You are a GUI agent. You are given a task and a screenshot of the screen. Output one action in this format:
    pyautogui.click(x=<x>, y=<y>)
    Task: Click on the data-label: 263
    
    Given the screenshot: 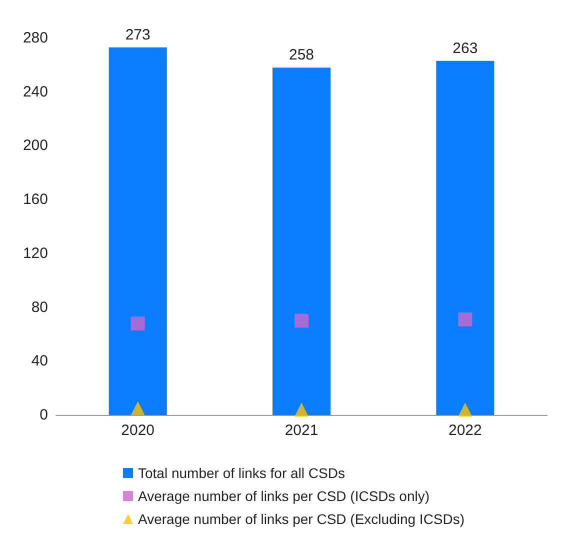 What is the action you would take?
    pyautogui.click(x=465, y=48)
    